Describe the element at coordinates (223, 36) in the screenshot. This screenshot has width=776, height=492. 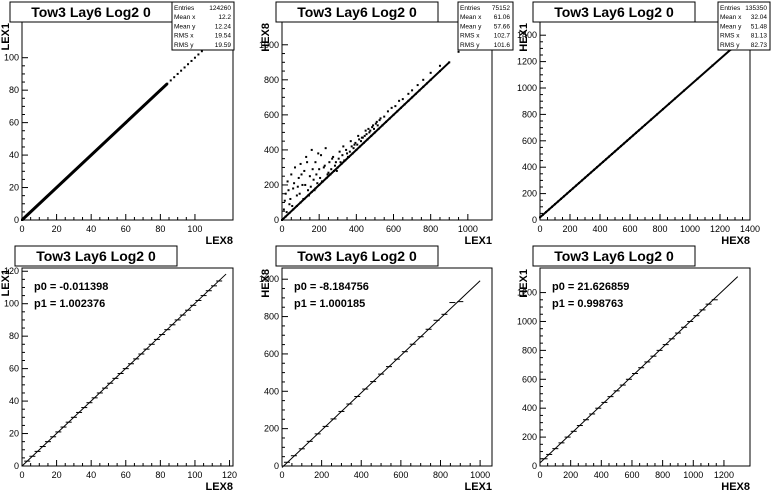
I see `stats-value: 19.54` at that location.